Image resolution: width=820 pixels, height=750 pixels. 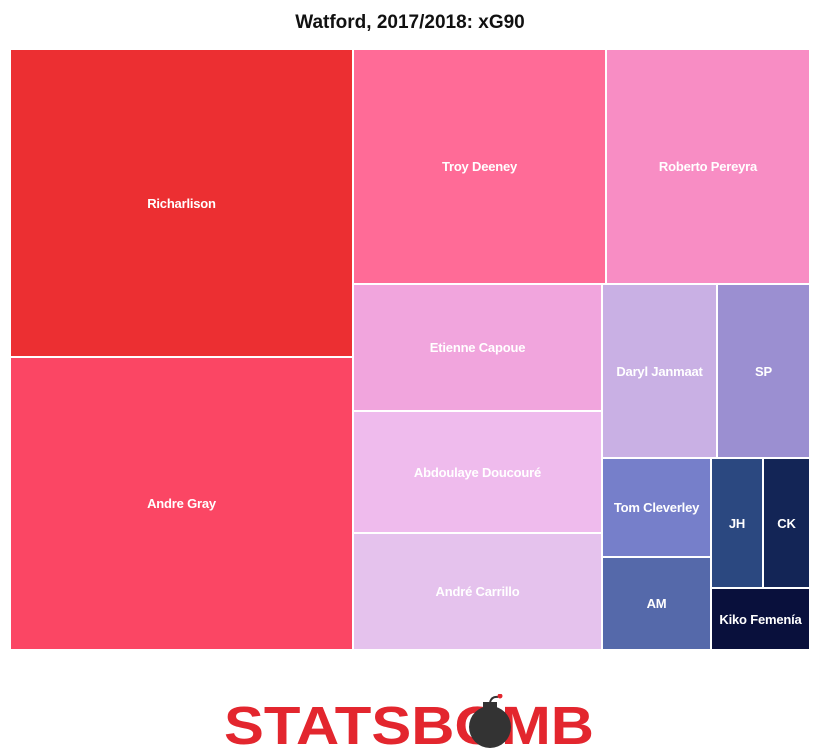 I want to click on treemap-cell-jh: JH, so click(x=737, y=523).